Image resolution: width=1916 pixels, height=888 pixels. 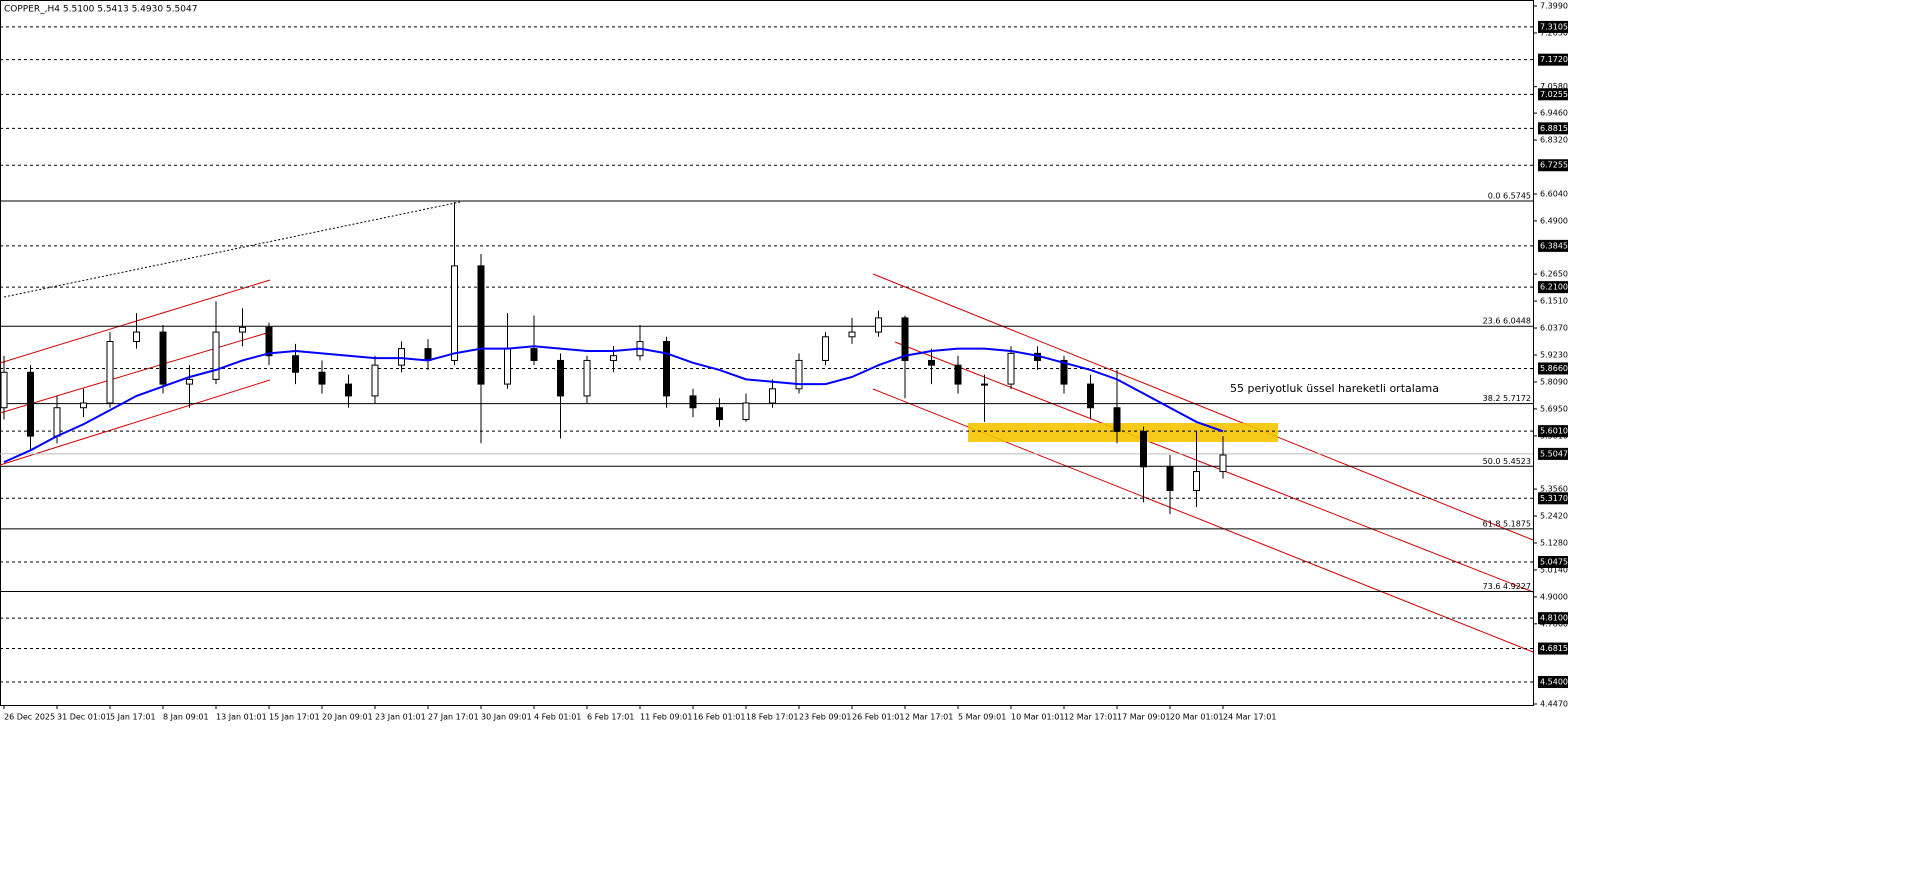 I want to click on fib-label: 61.8 5.1875, so click(x=1507, y=523).